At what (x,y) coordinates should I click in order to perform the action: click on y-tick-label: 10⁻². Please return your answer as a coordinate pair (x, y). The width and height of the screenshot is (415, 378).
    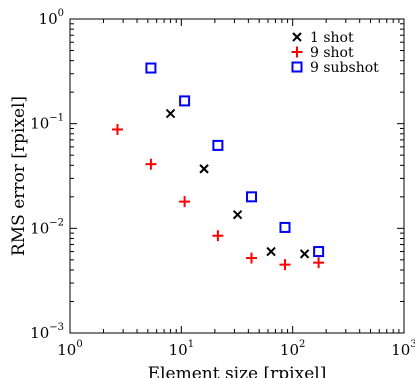
    Looking at the image, I should click on (47, 227).